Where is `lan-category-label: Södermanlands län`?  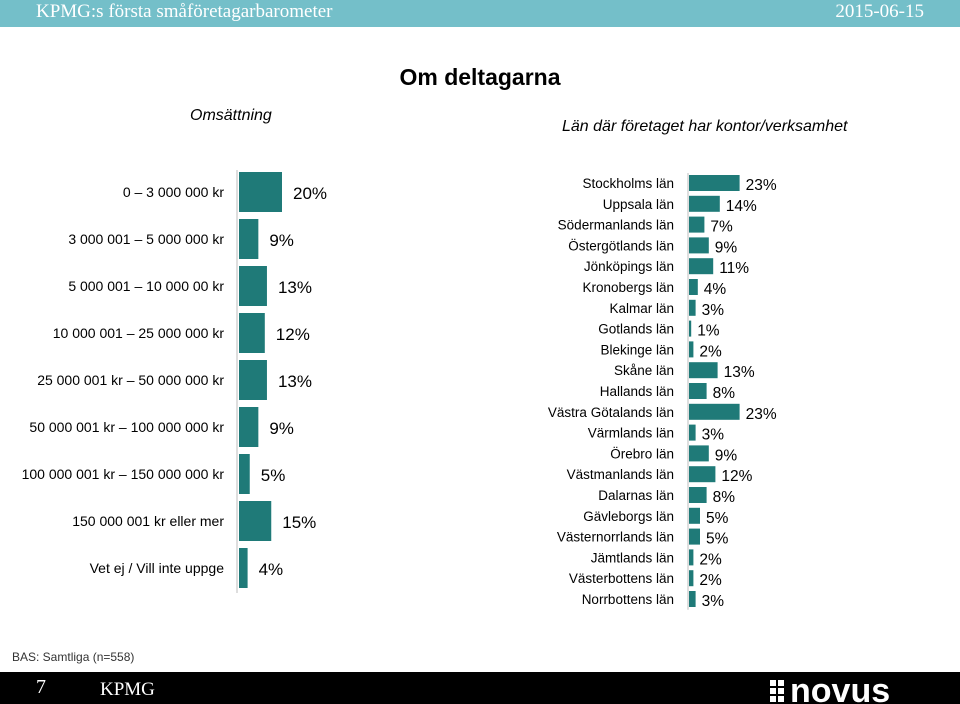 lan-category-label: Södermanlands län is located at coordinates (616, 225).